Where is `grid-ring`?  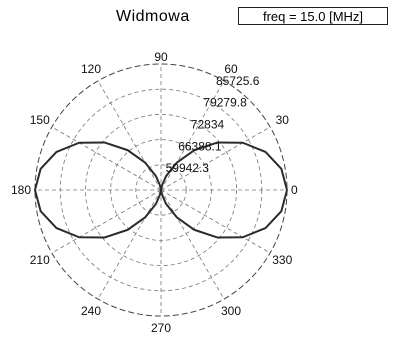
grid-ring is located at coordinates (161, 190).